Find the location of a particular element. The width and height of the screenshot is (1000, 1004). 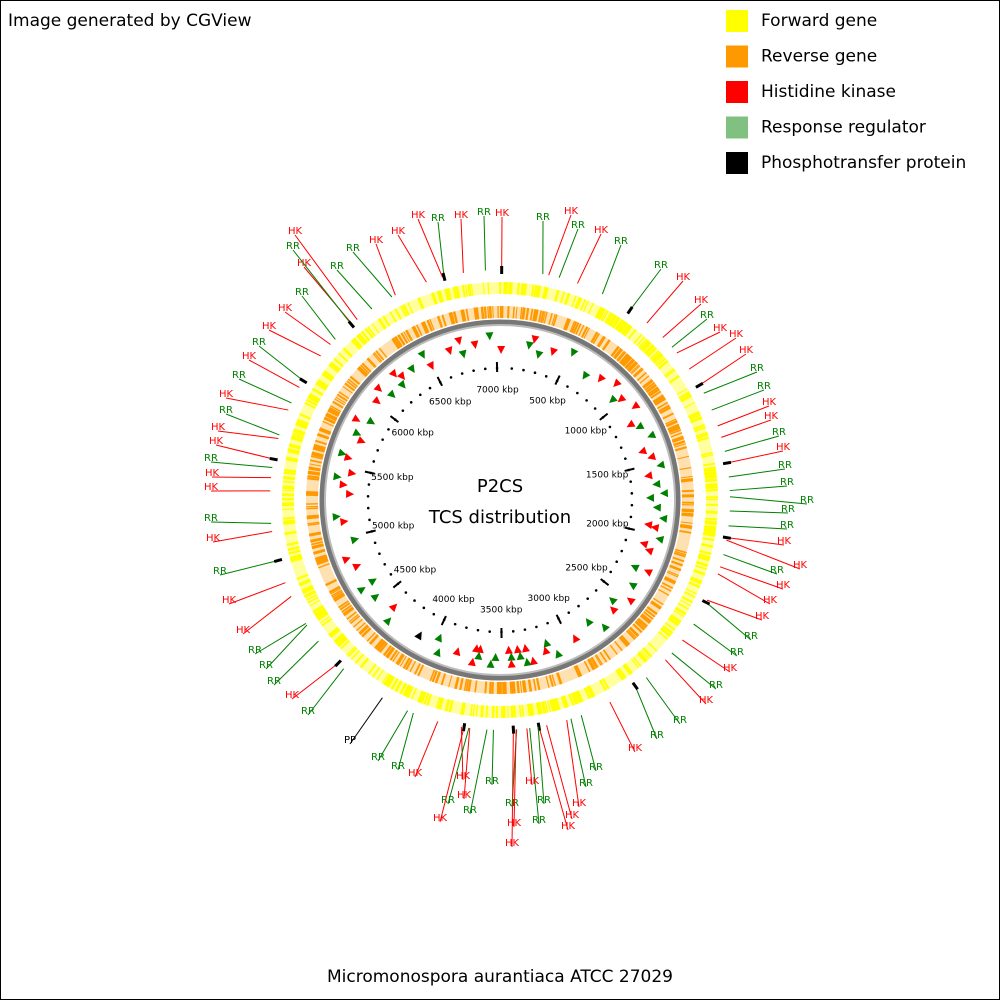

tick-label: 4500 kbp is located at coordinates (415, 570).